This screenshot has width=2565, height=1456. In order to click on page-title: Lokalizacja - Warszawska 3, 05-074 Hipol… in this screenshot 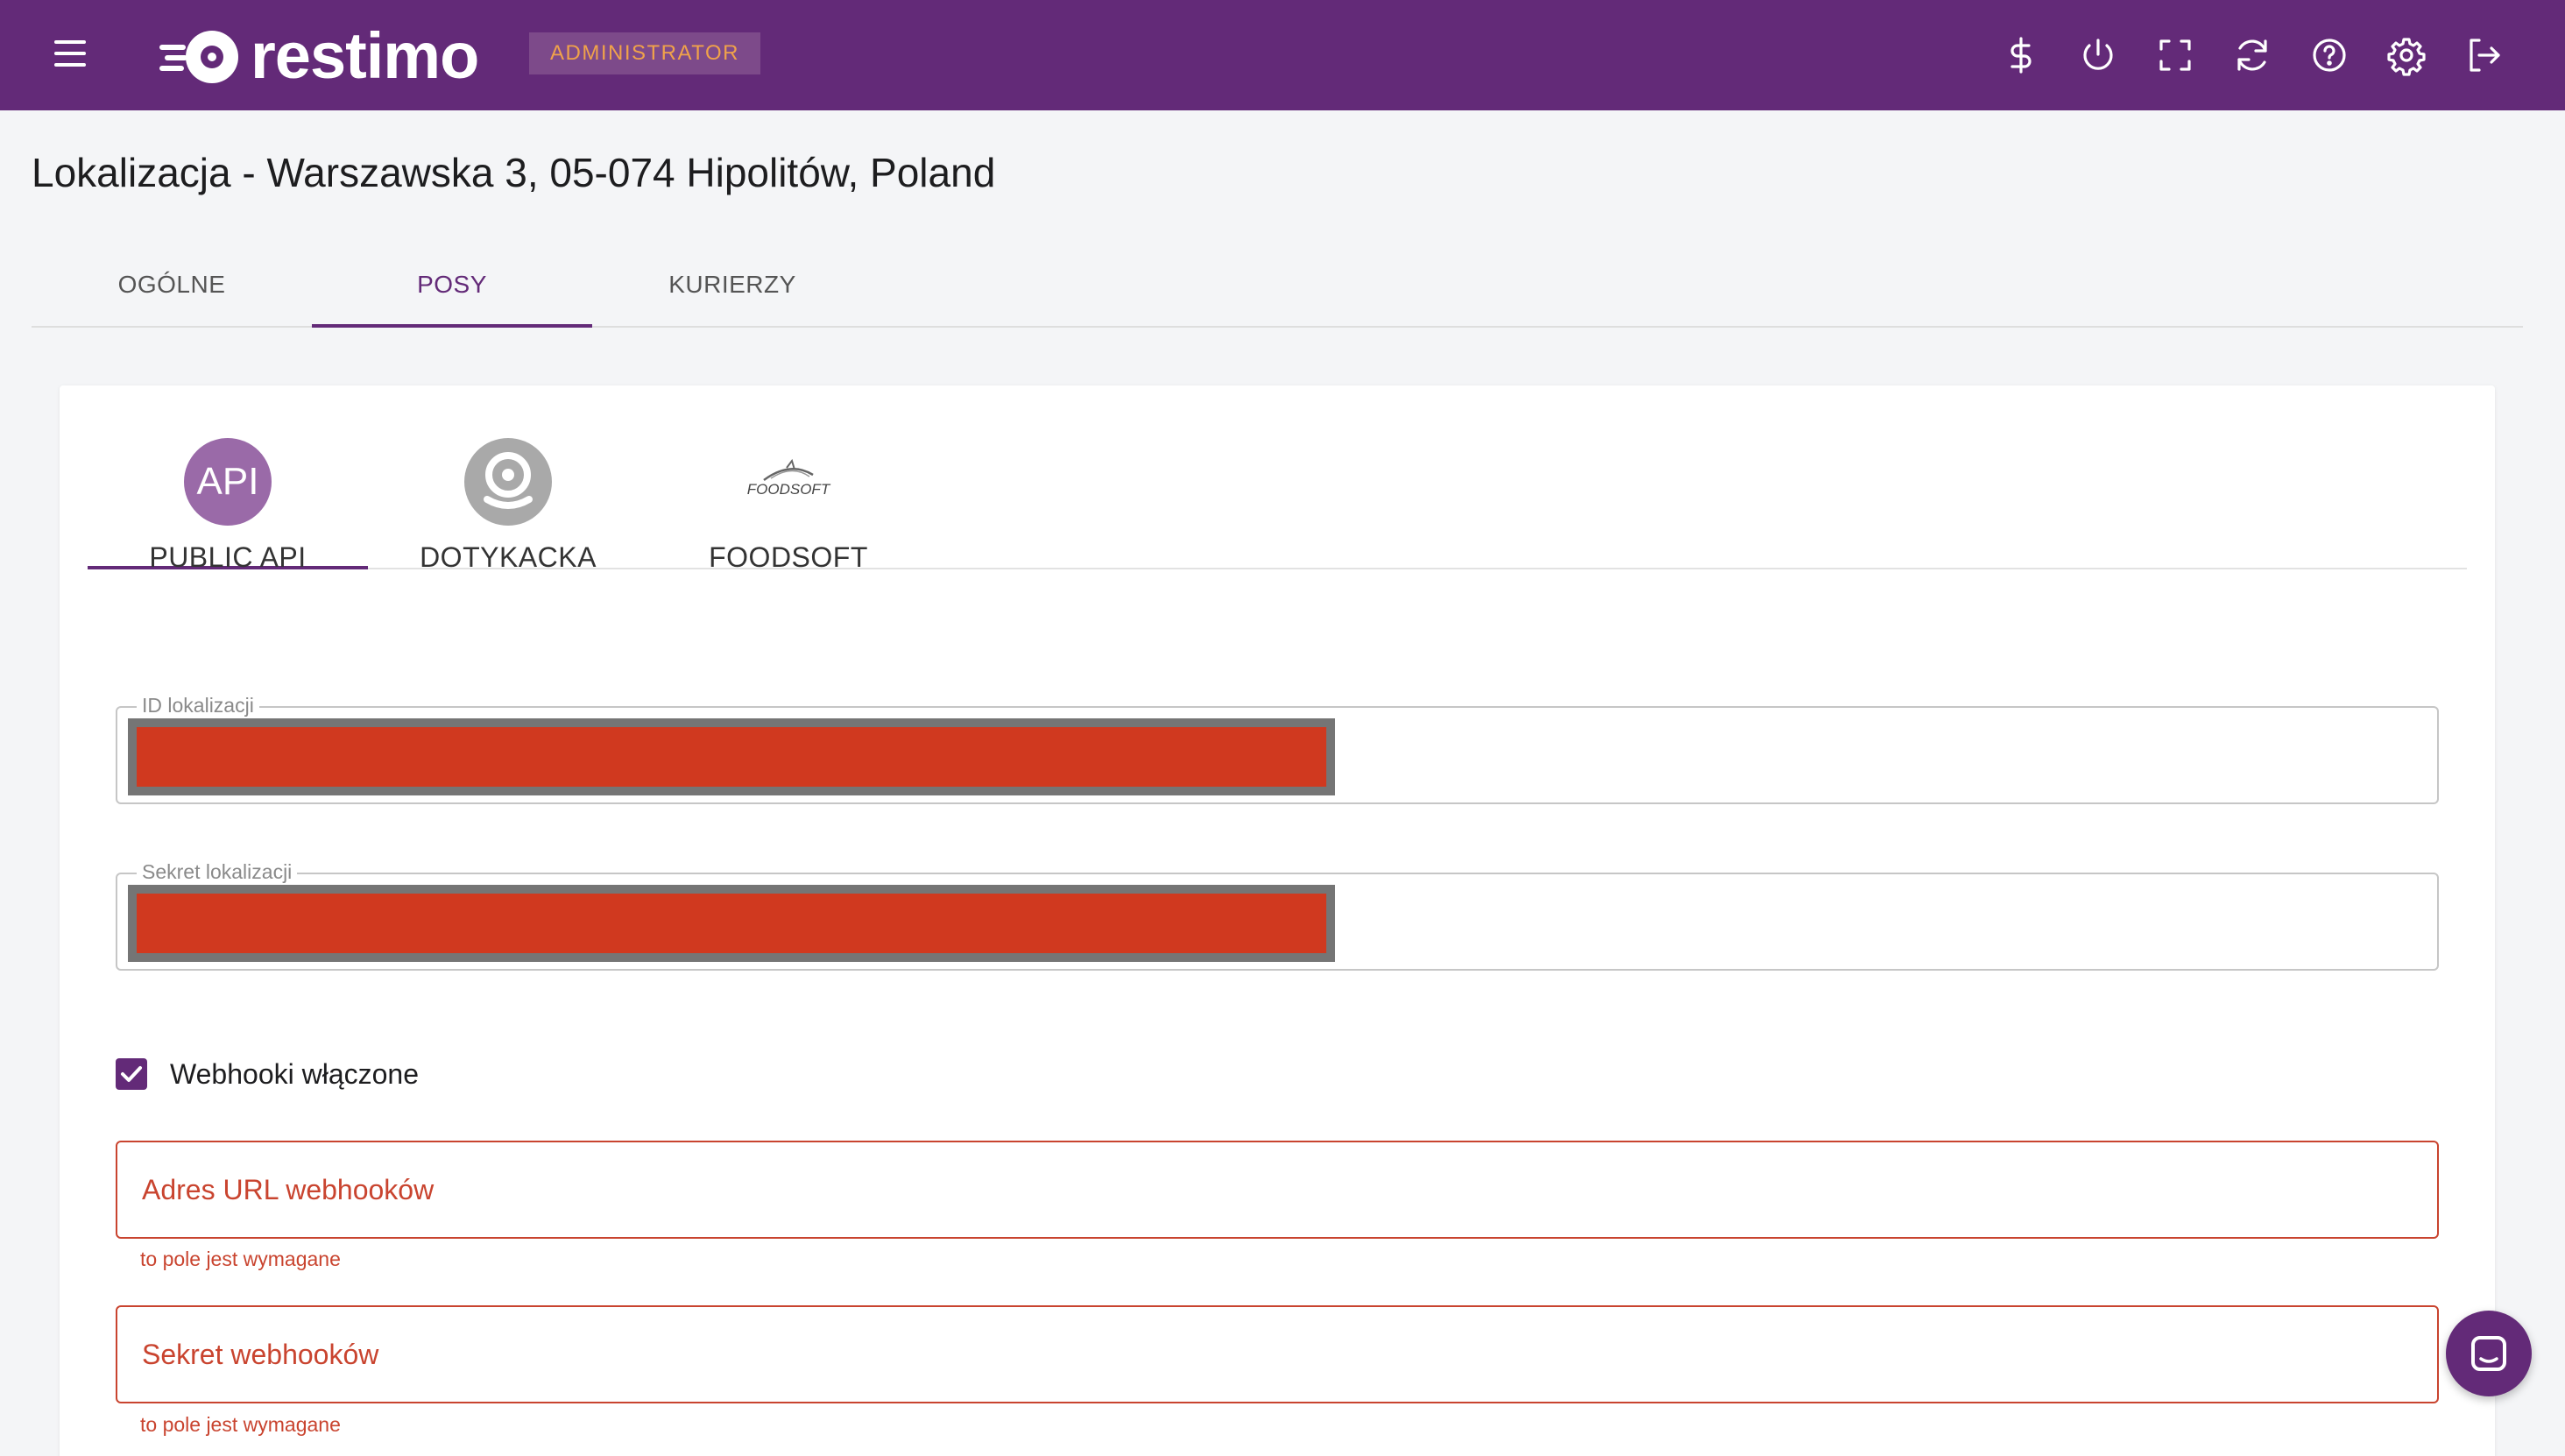, I will do `click(514, 172)`.